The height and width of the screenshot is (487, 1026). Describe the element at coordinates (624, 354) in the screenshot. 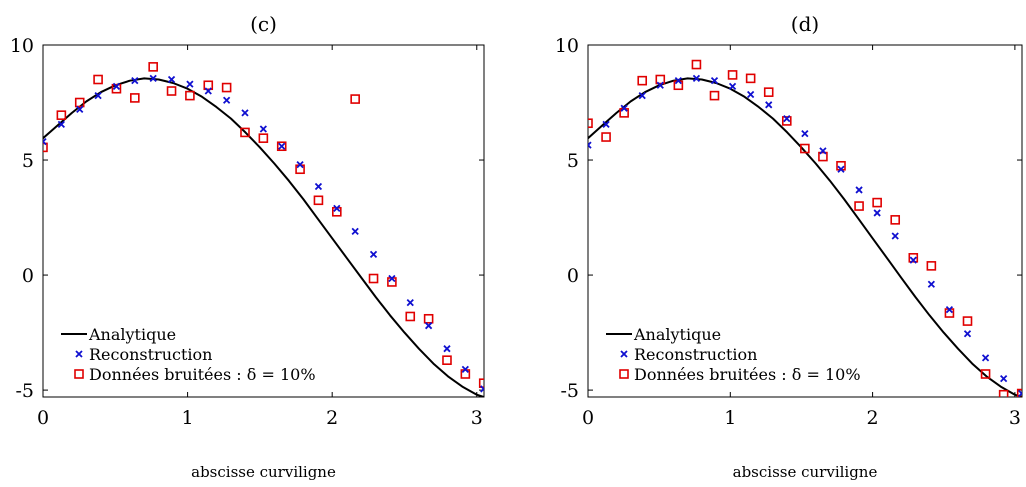

I see `legend-swatch-reconstruction` at that location.